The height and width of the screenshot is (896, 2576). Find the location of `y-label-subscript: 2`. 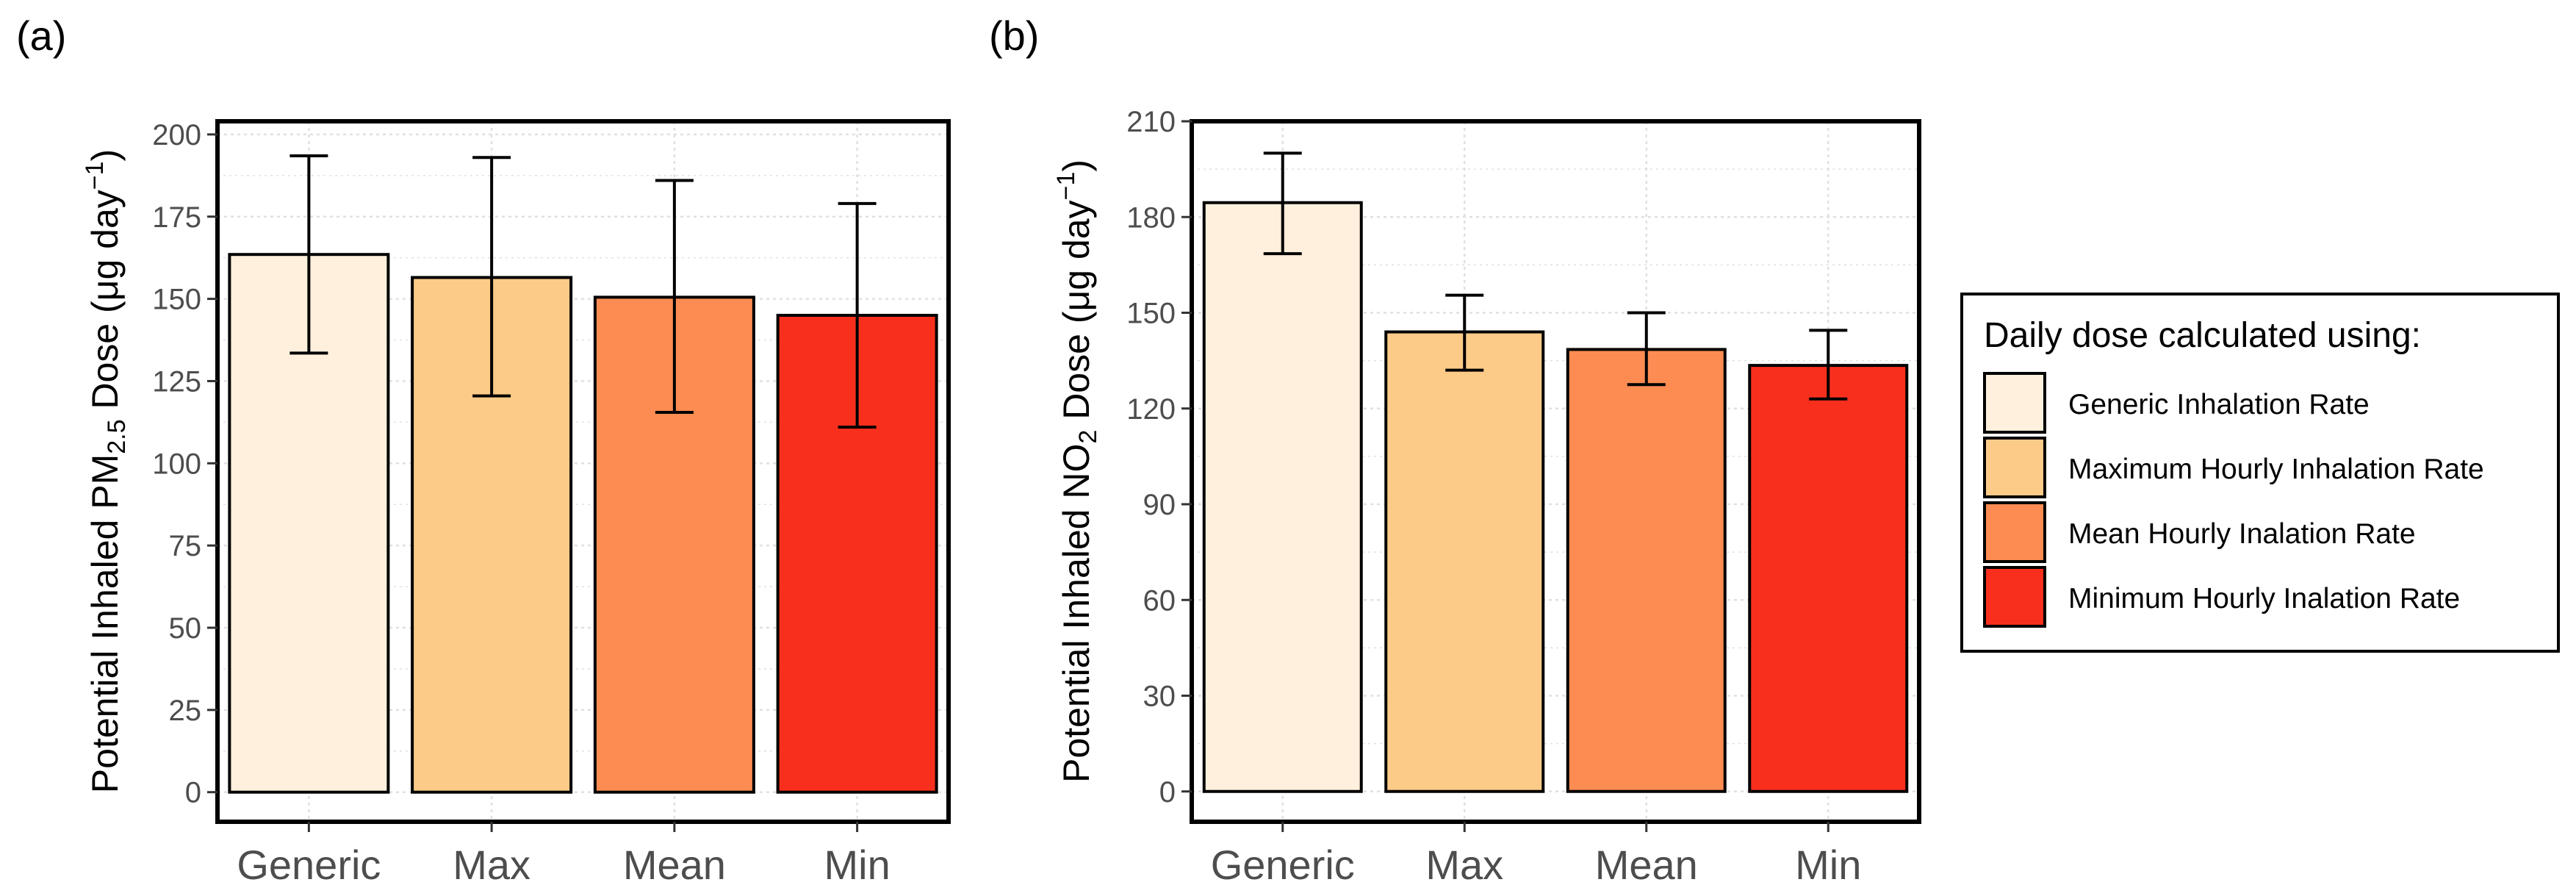

y-label-subscript: 2 is located at coordinates (1088, 437).